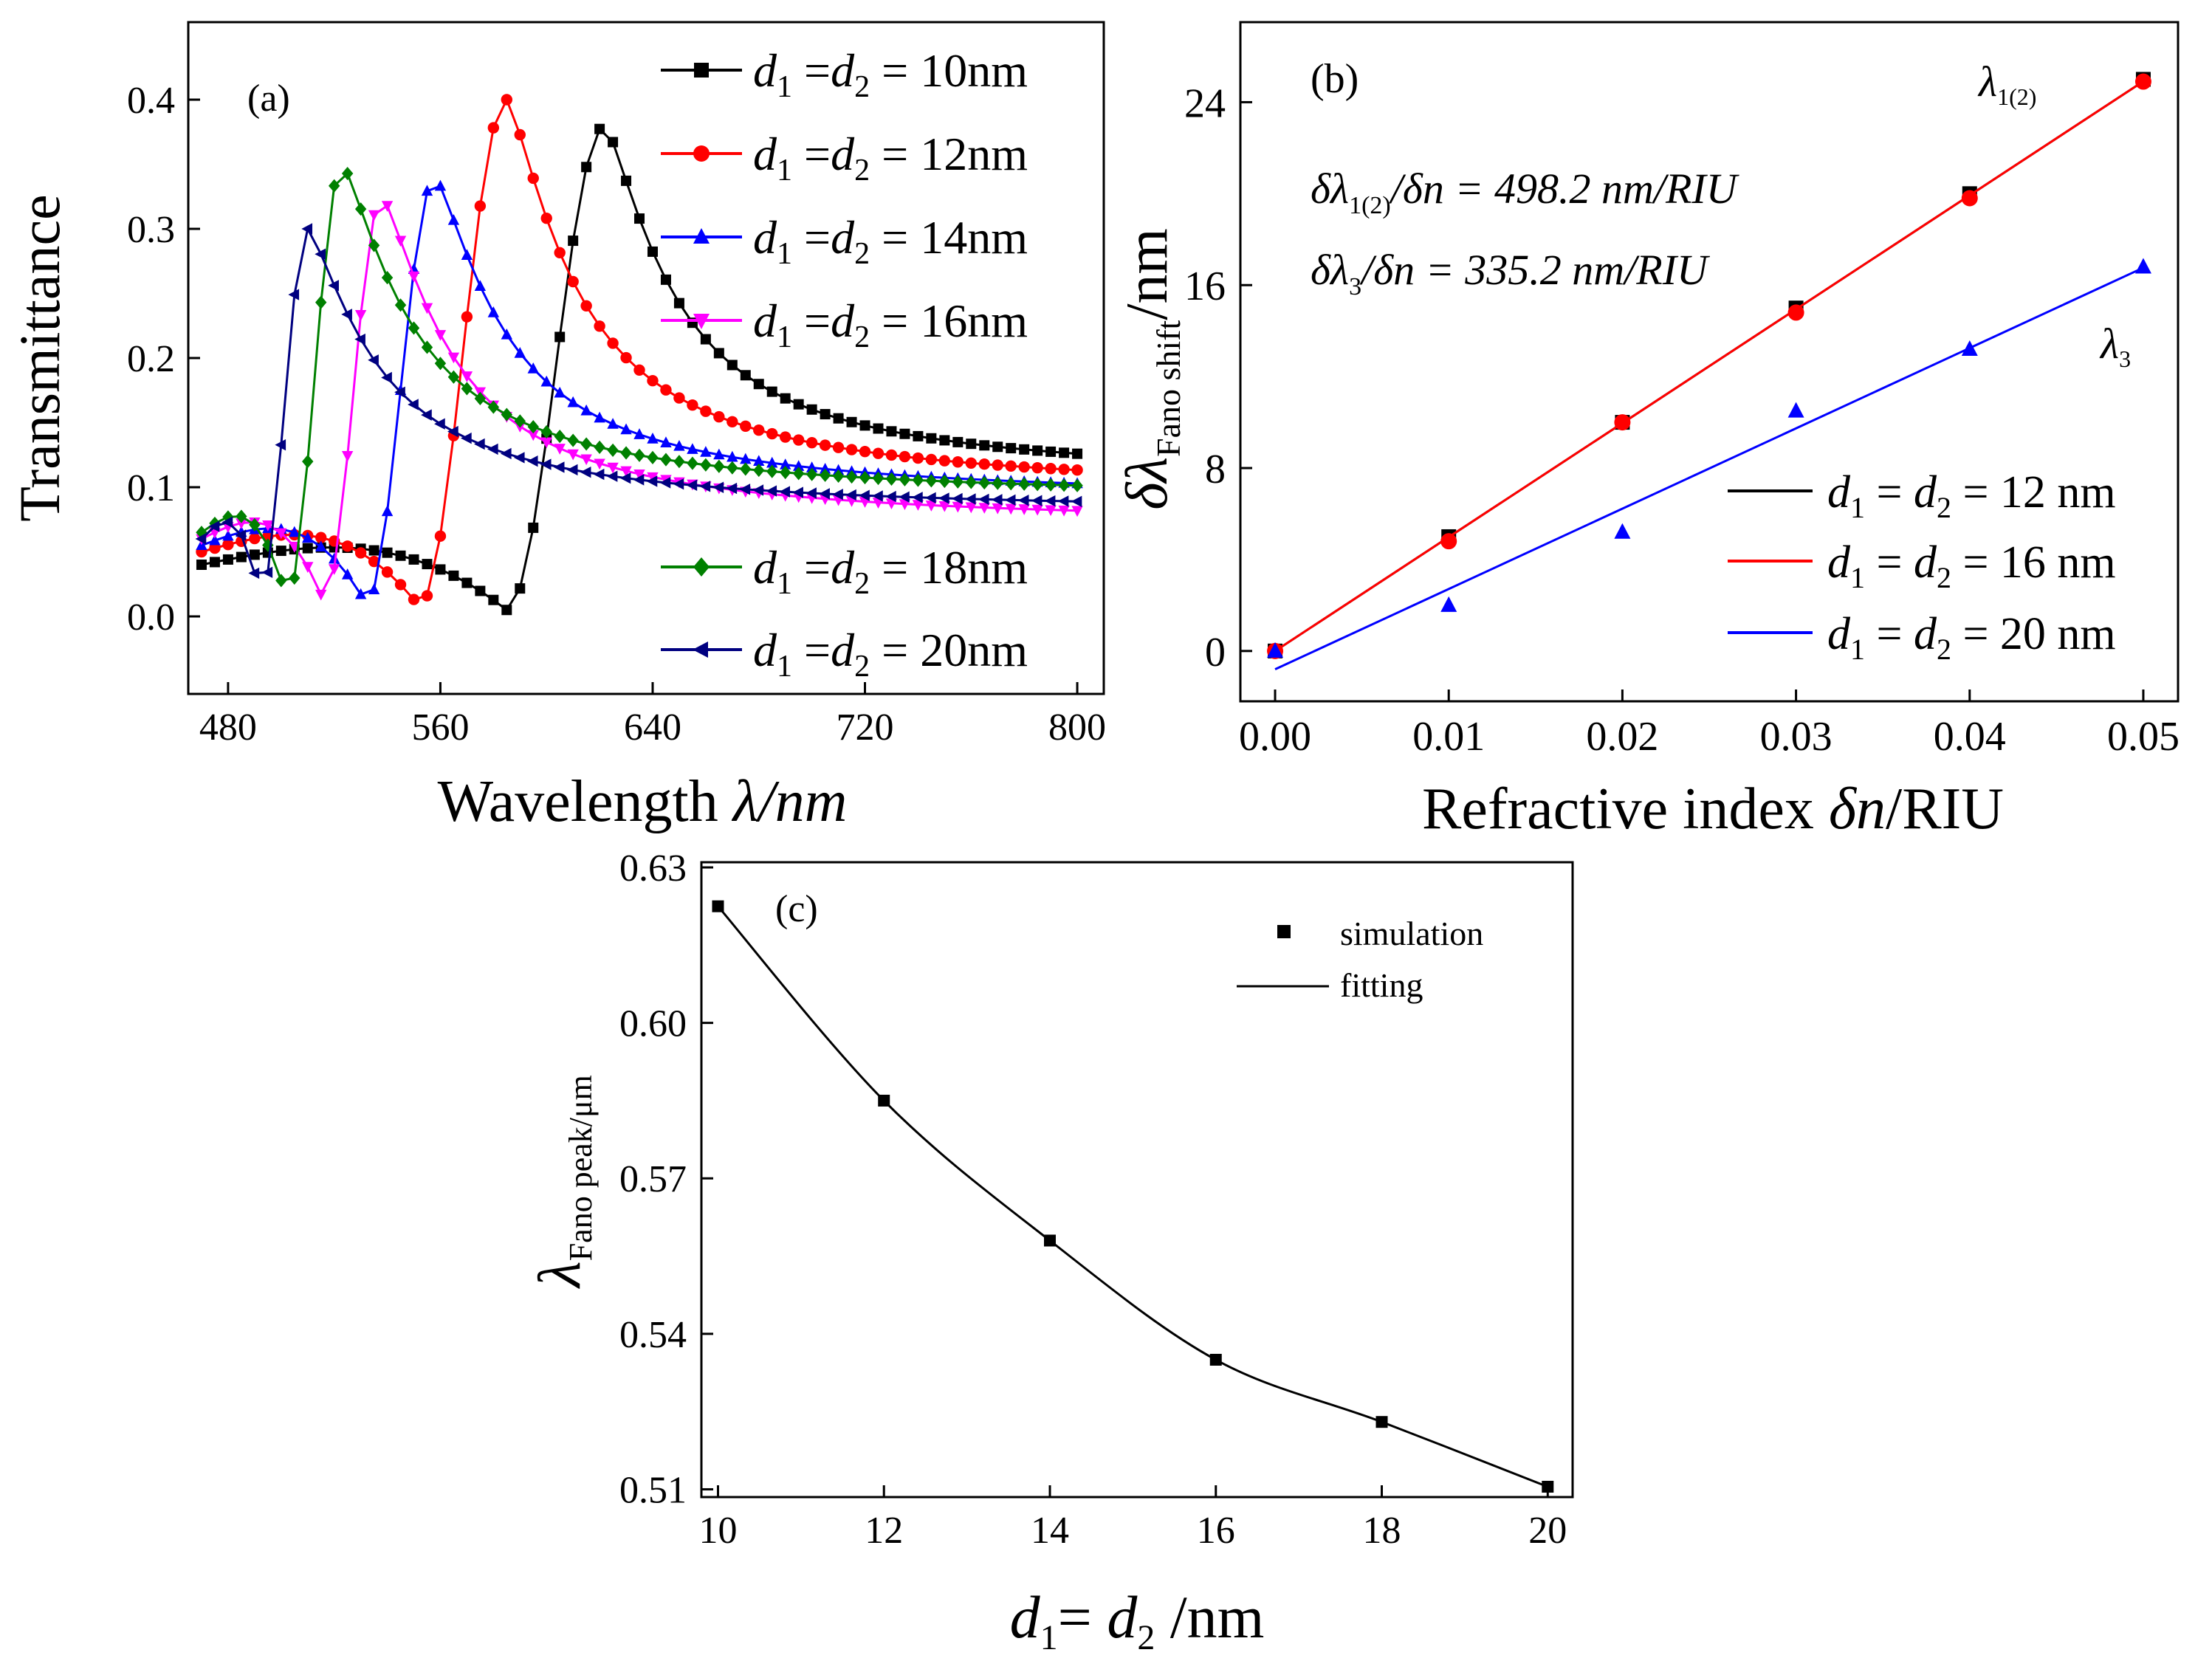  I want to click on xc-sub2: 2, so click(1146, 1637).